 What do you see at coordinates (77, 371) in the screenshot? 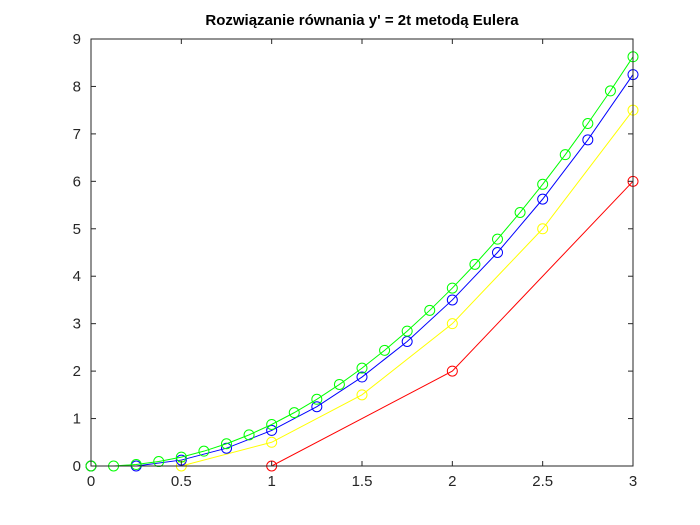
I see `y-tick-label: 2` at bounding box center [77, 371].